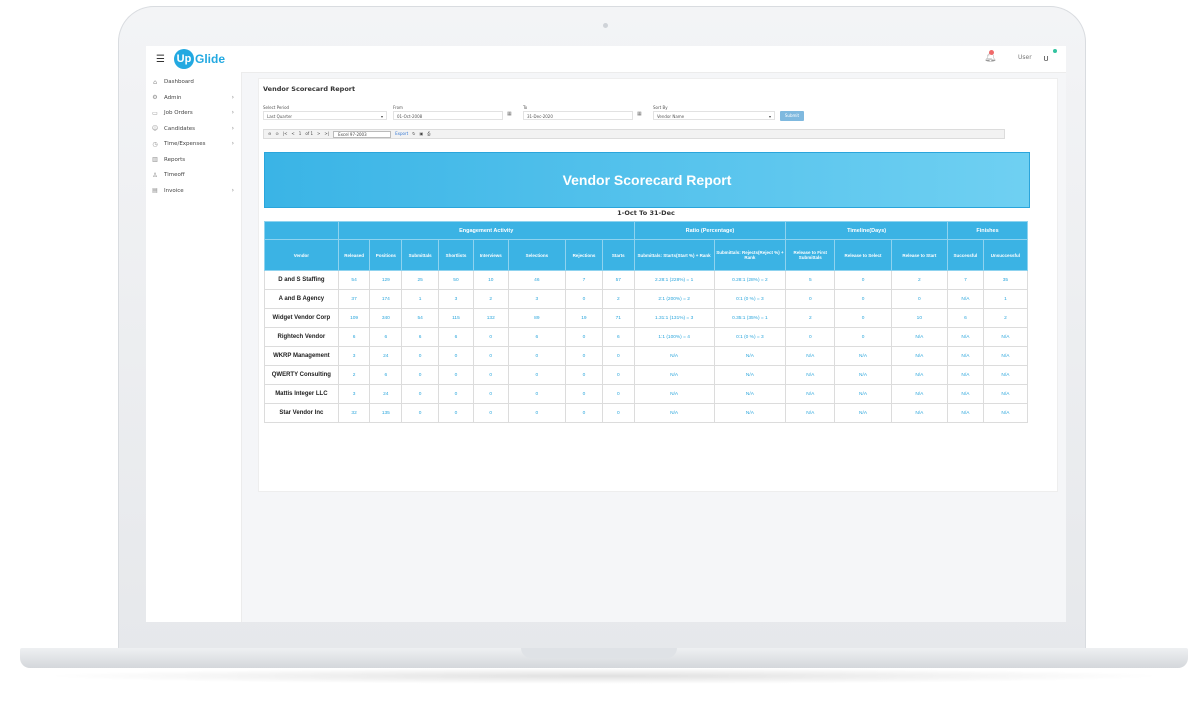 This screenshot has height=702, width=1200. I want to click on table-cell: 129, so click(386, 280).